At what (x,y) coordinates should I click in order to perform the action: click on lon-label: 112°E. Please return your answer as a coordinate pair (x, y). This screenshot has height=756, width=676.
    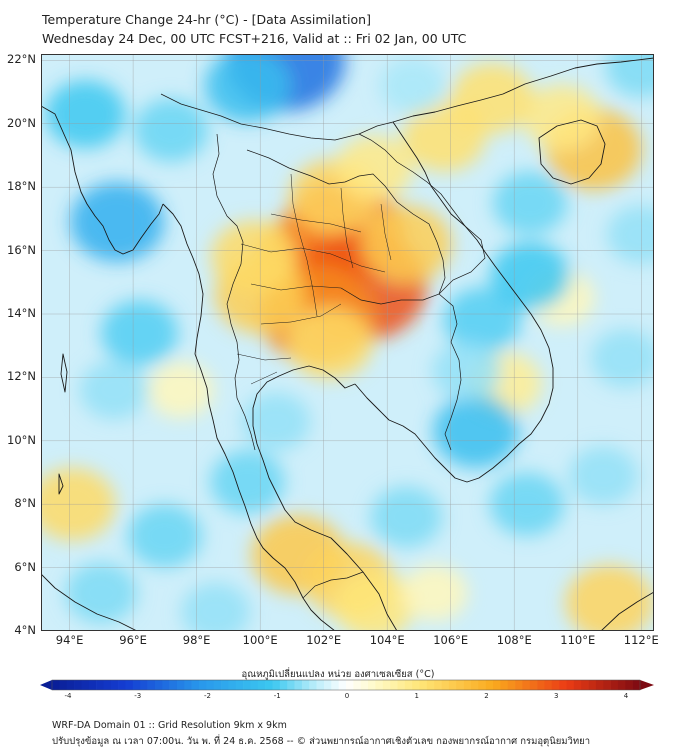
    Looking at the image, I should click on (641, 640).